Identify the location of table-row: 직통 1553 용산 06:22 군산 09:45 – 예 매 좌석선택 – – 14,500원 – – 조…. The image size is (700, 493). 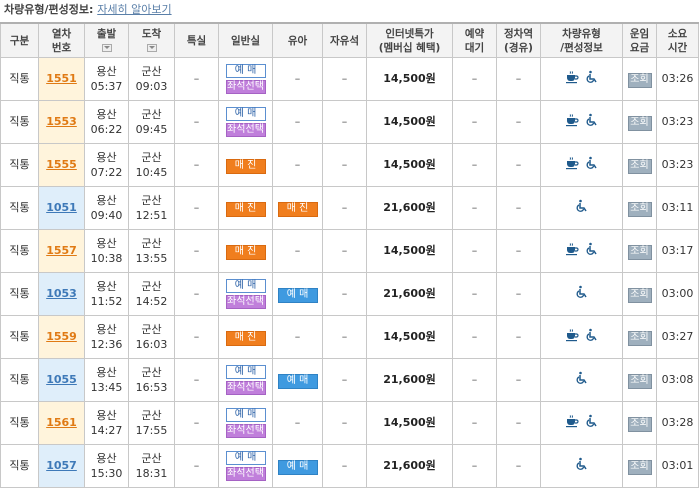
(349, 122).